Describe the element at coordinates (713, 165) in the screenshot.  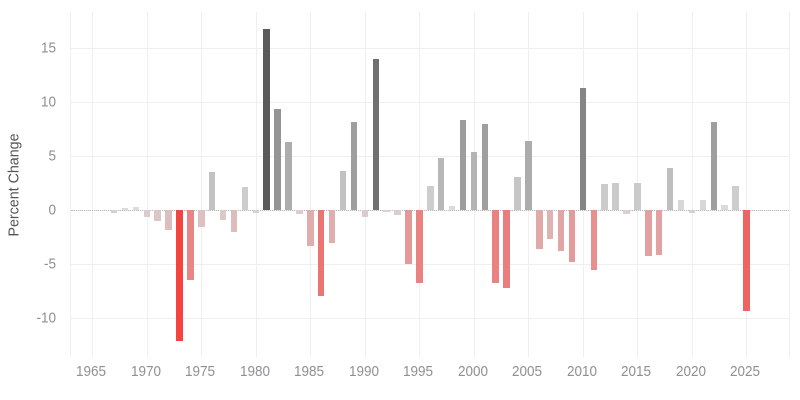
I see `bar-2022` at that location.